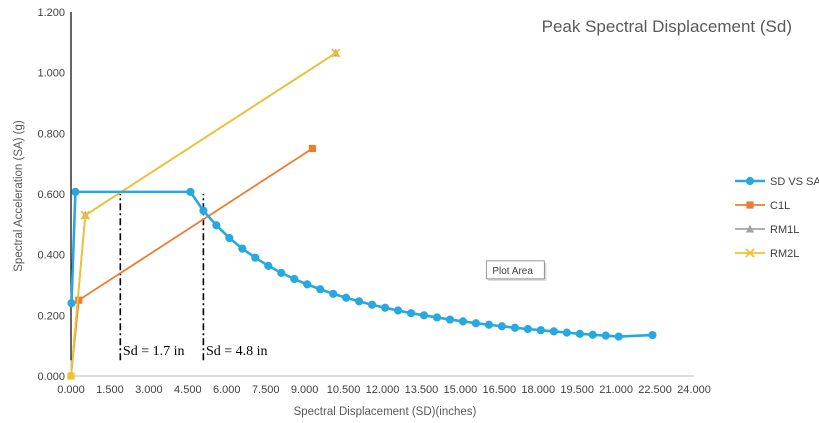 This screenshot has width=819, height=423. I want to click on legend-item: RM1L, so click(767, 230).